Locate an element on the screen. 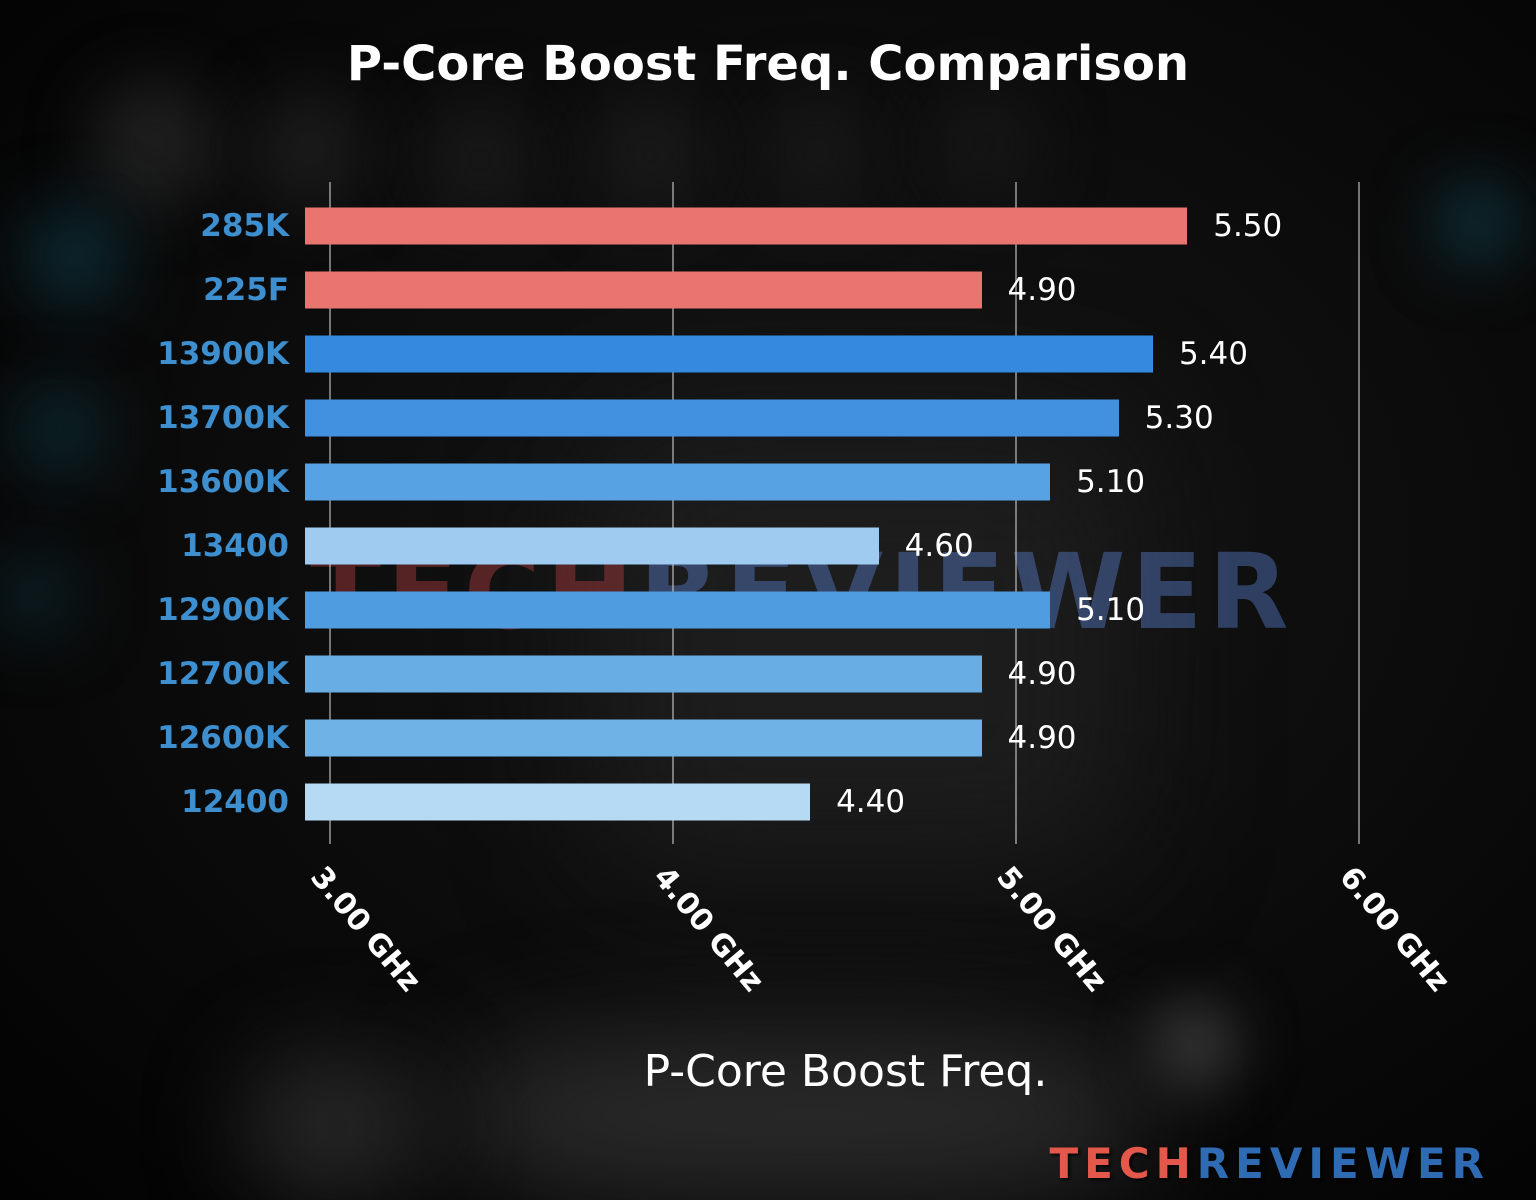  bar-row: 13400 4.60 is located at coordinates (835, 546).